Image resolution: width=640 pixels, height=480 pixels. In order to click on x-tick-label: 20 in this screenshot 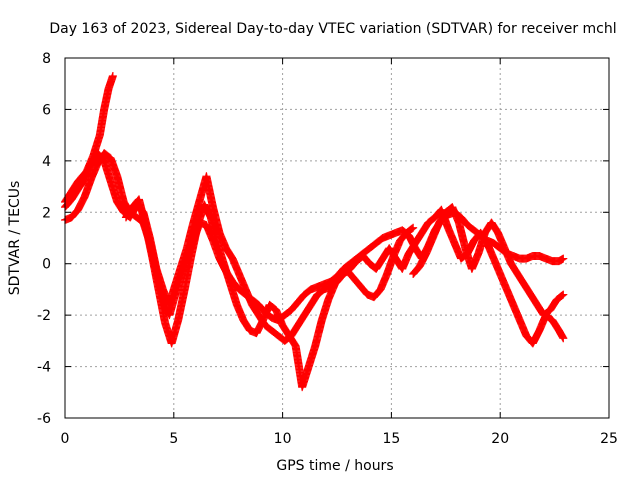, I will do `click(500, 439)`.